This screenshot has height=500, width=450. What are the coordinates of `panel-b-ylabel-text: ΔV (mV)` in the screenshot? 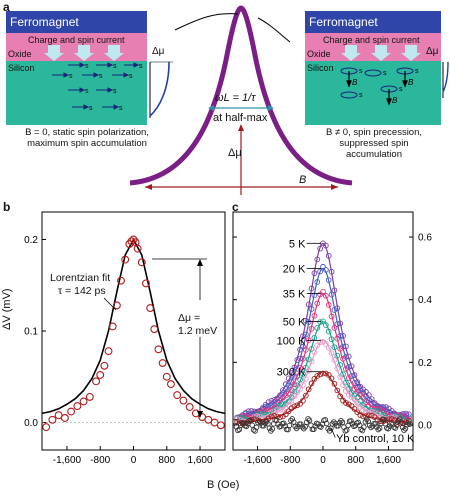 It's located at (7, 309).